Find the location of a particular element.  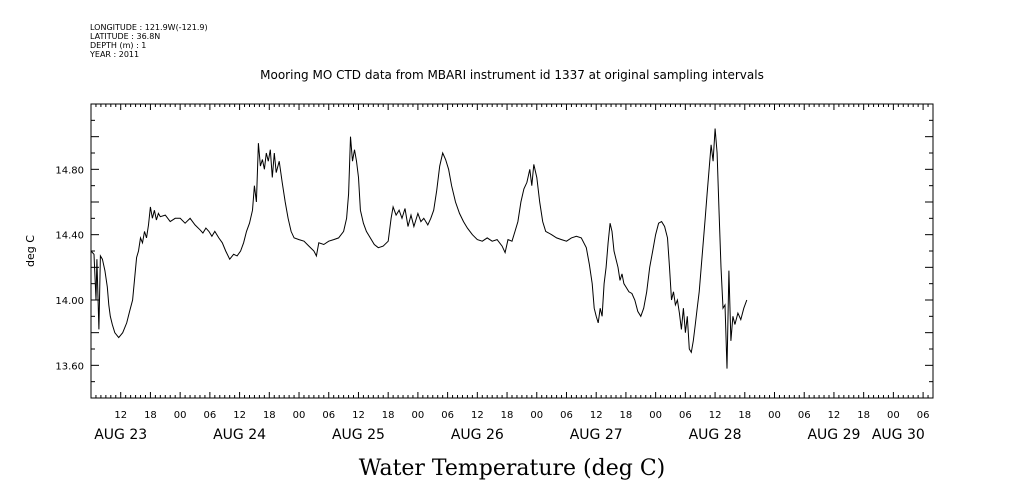

x-date-label: AUG 27 is located at coordinates (596, 435).